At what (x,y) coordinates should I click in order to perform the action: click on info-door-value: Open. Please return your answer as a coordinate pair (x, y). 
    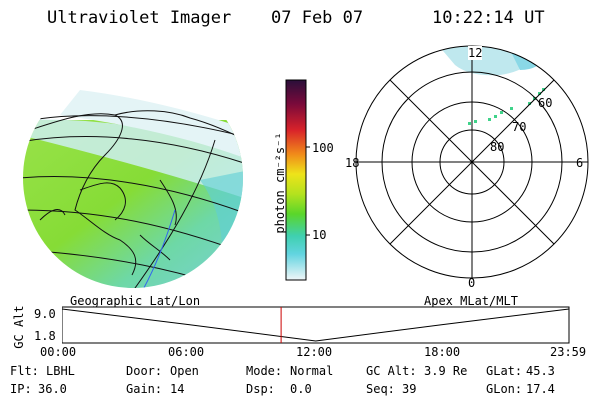
    Looking at the image, I should click on (184, 371).